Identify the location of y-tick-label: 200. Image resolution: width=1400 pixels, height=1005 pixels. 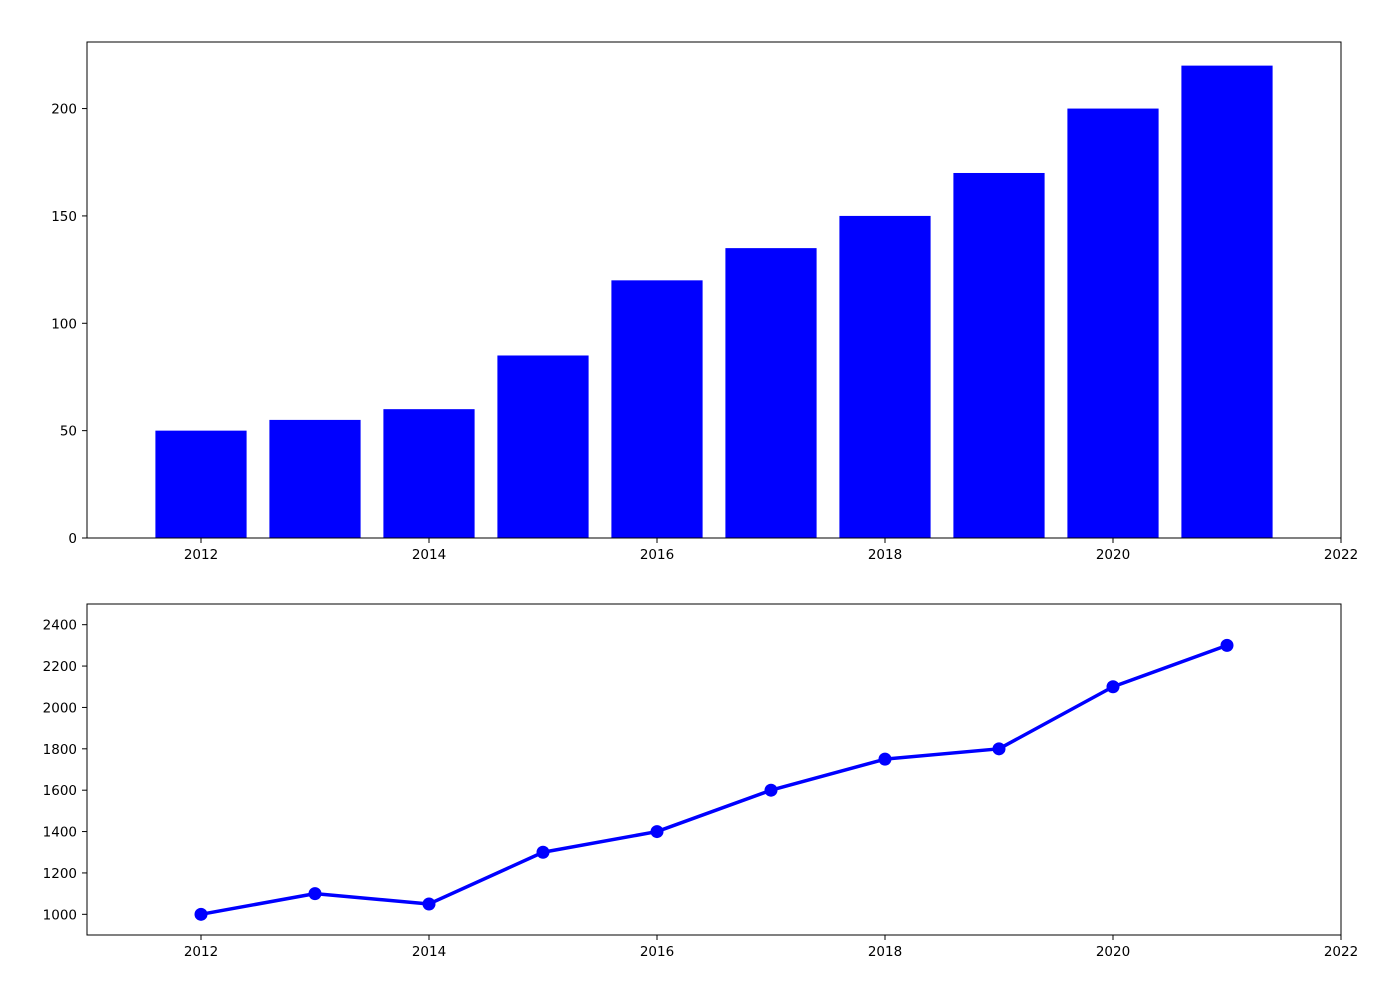
(64, 110).